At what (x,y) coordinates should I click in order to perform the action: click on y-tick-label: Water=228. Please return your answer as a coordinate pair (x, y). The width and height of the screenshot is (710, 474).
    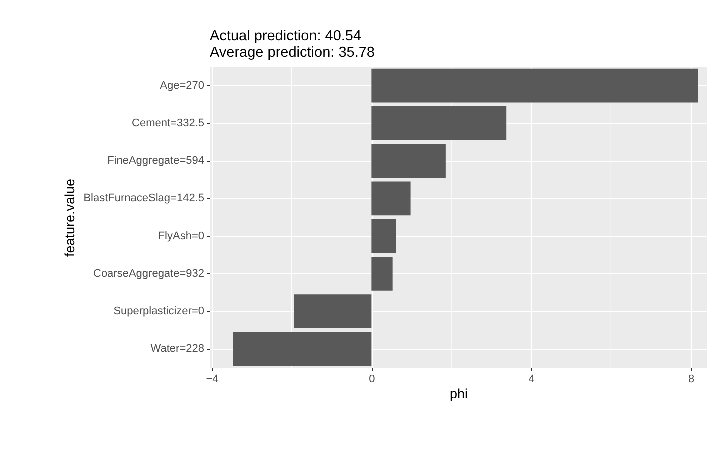
    Looking at the image, I should click on (177, 349).